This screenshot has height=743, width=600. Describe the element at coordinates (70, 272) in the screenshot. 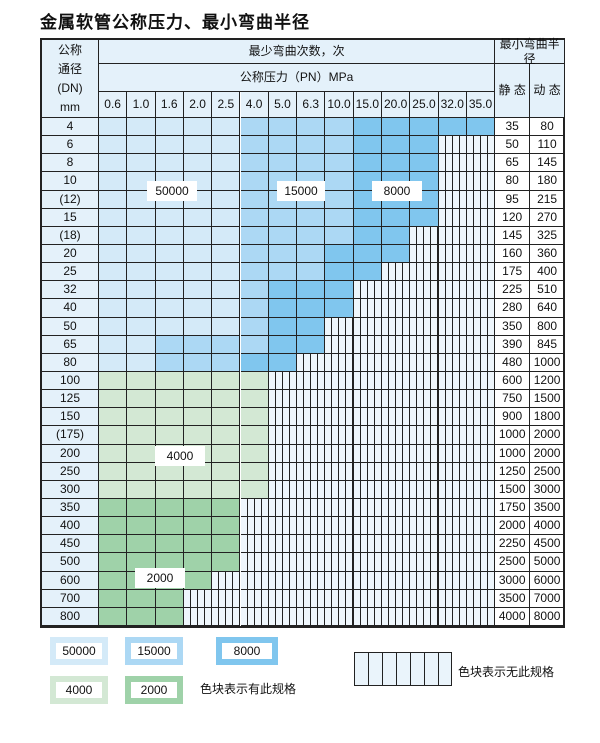

I see `dn-cell: 25` at that location.